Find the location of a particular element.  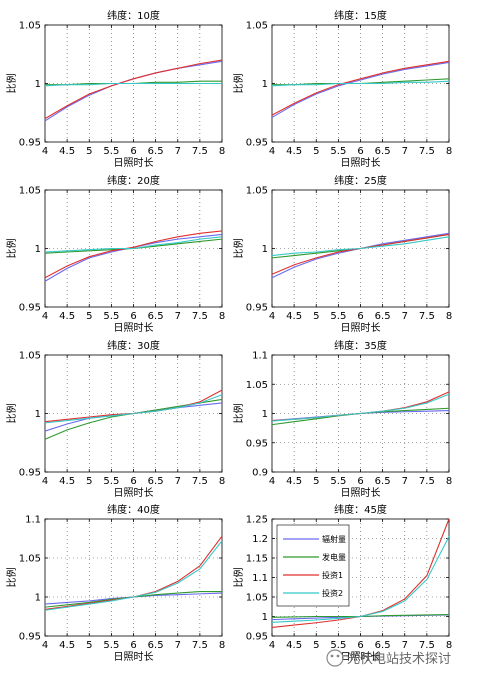

chart-title: 纬度：10度 is located at coordinates (133, 15).